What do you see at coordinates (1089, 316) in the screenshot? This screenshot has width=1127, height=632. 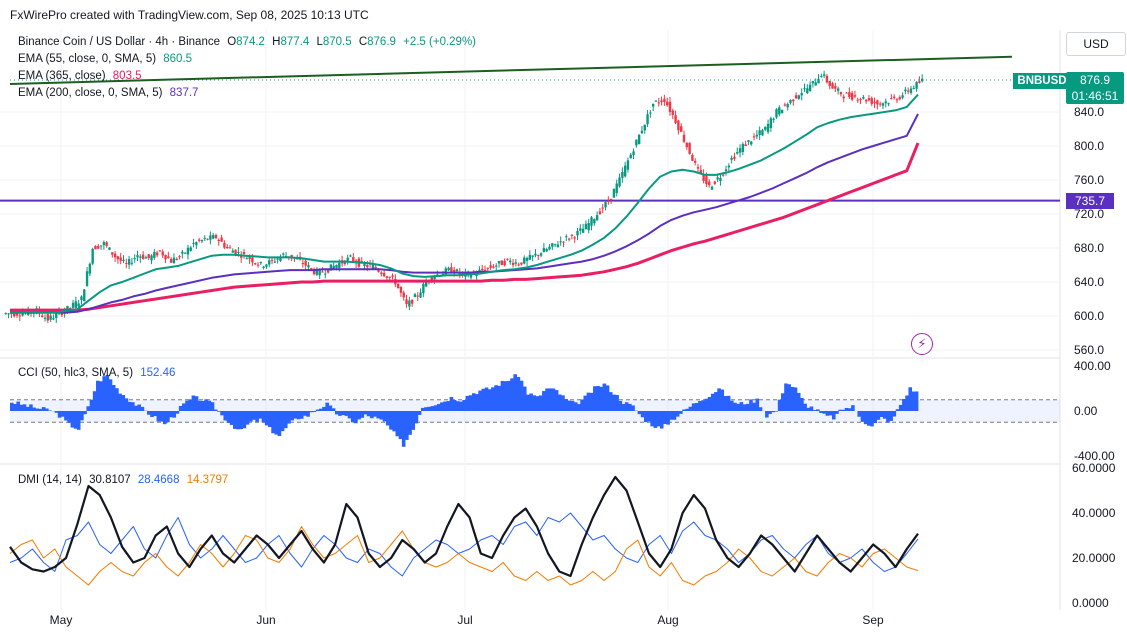 I see `price-tick-label: 600.0` at bounding box center [1089, 316].